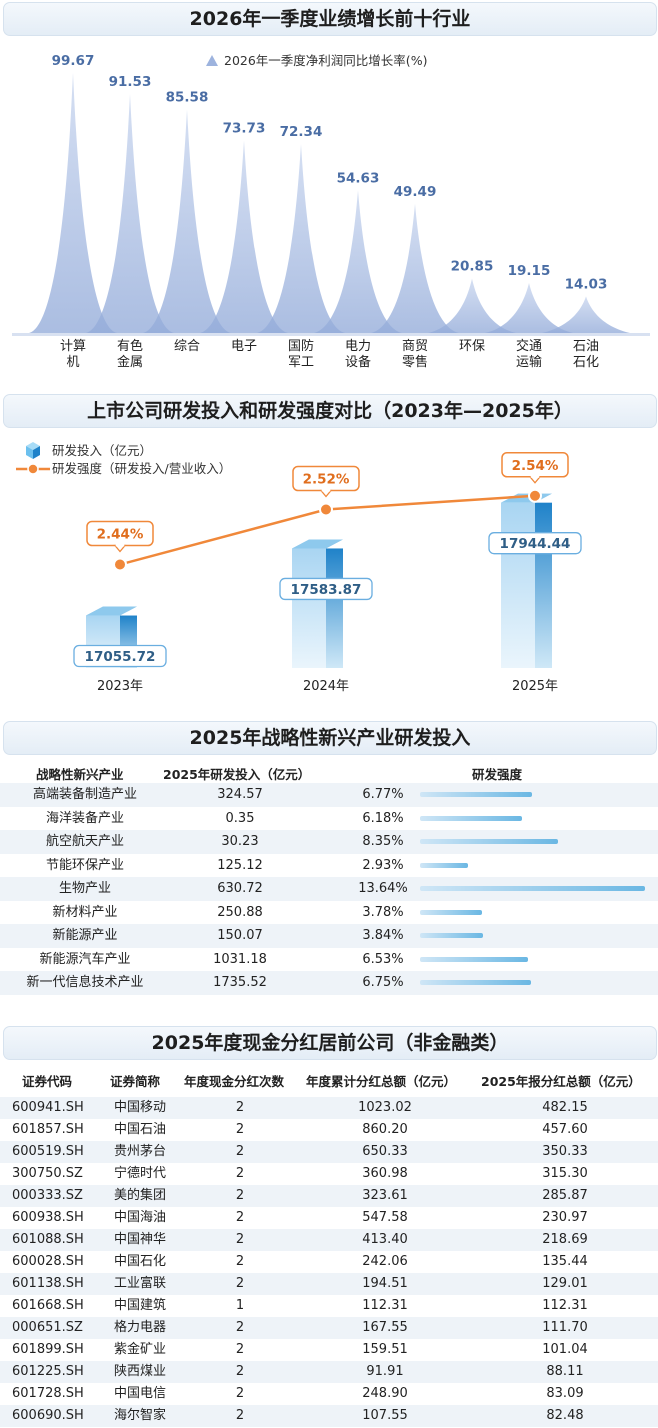  Describe the element at coordinates (329, 983) in the screenshot. I see `industry-row: 新一代信息技术产业 1735.52 6.75%` at that location.